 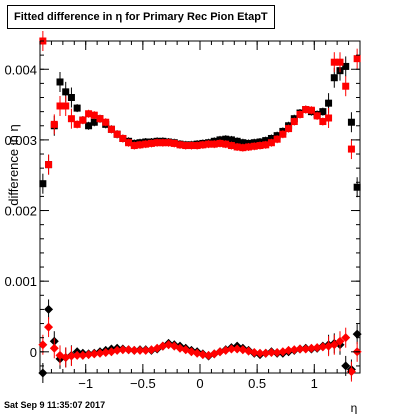 What do you see at coordinates (20, 211) in the screenshot?
I see `y-tick-label: 0.002` at bounding box center [20, 211].